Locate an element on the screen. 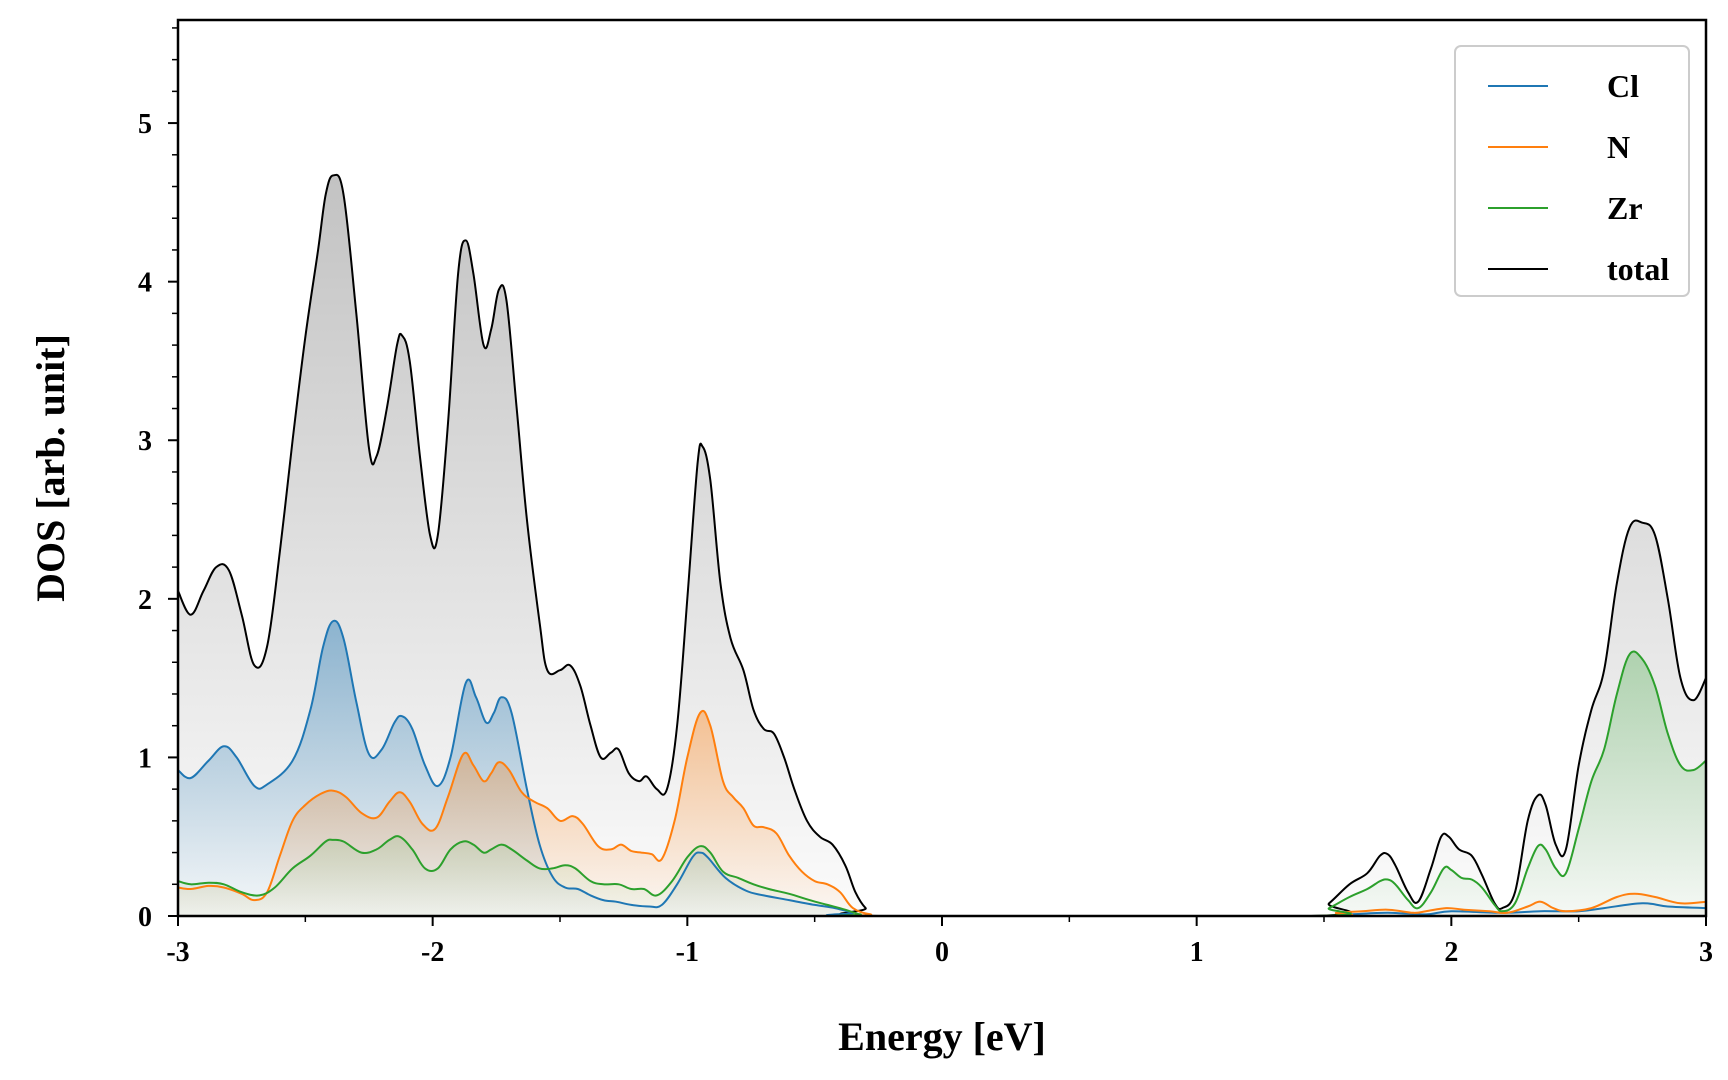  x-axis: -3 -2 -1 0 1 2 3 is located at coordinates (939, 942).